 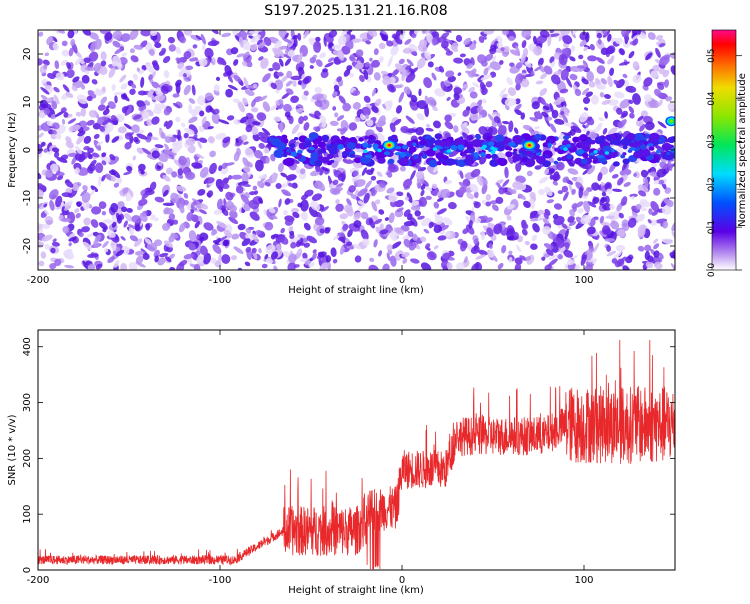 I want to click on heatmap-ylabel: Frequency (Hz), so click(x=12, y=150).